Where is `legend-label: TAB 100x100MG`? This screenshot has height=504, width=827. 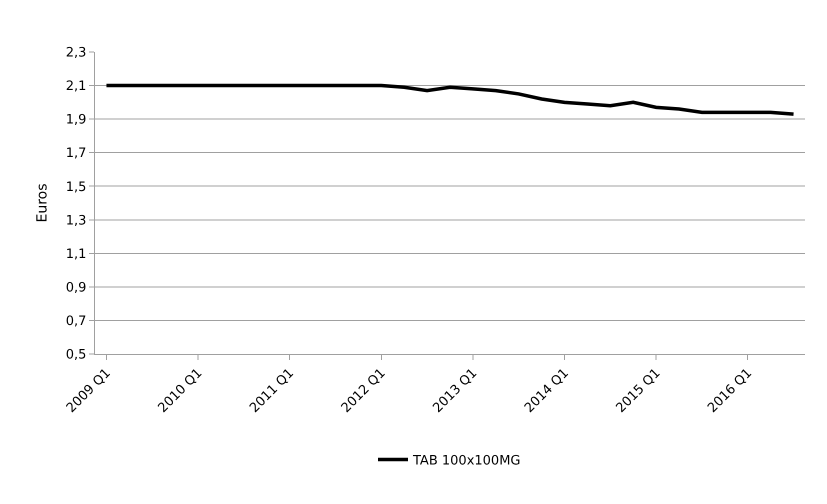 legend-label: TAB 100x100MG is located at coordinates (466, 461).